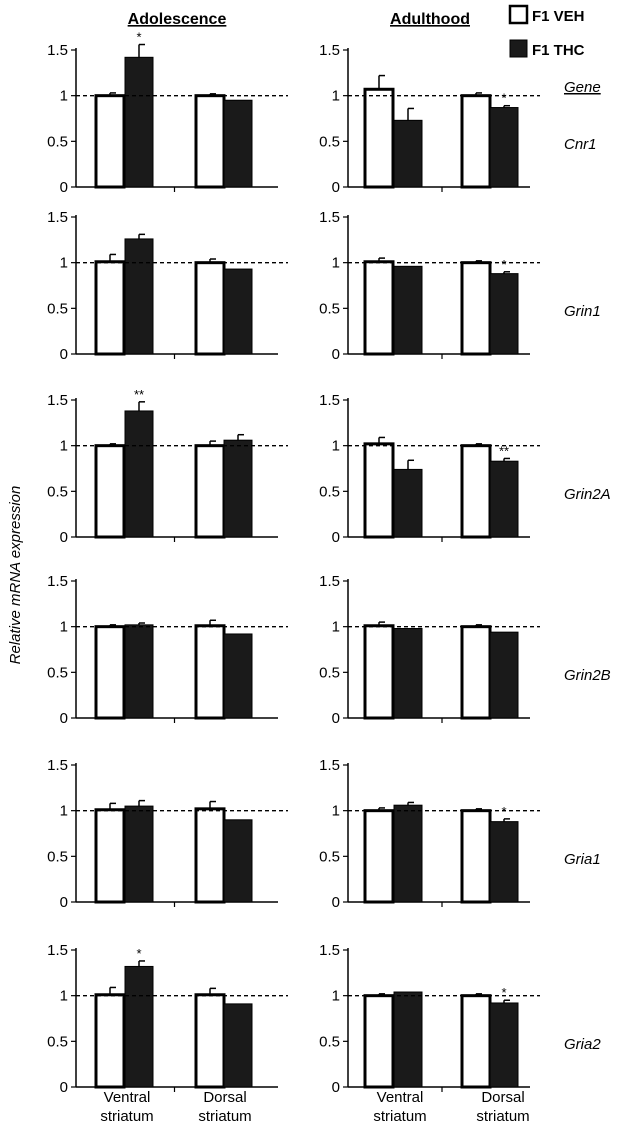  Describe the element at coordinates (15, 575) in the screenshot. I see `y-axis-label: Relative mRNA expression` at that location.